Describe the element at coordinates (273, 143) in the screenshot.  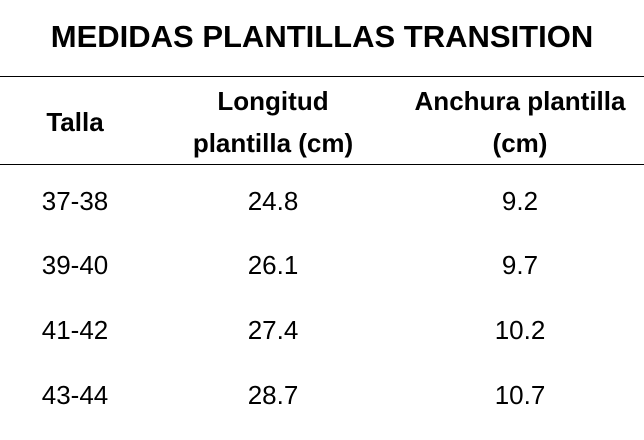
I see `column-header-length-line2: plantilla (cm)` at that location.